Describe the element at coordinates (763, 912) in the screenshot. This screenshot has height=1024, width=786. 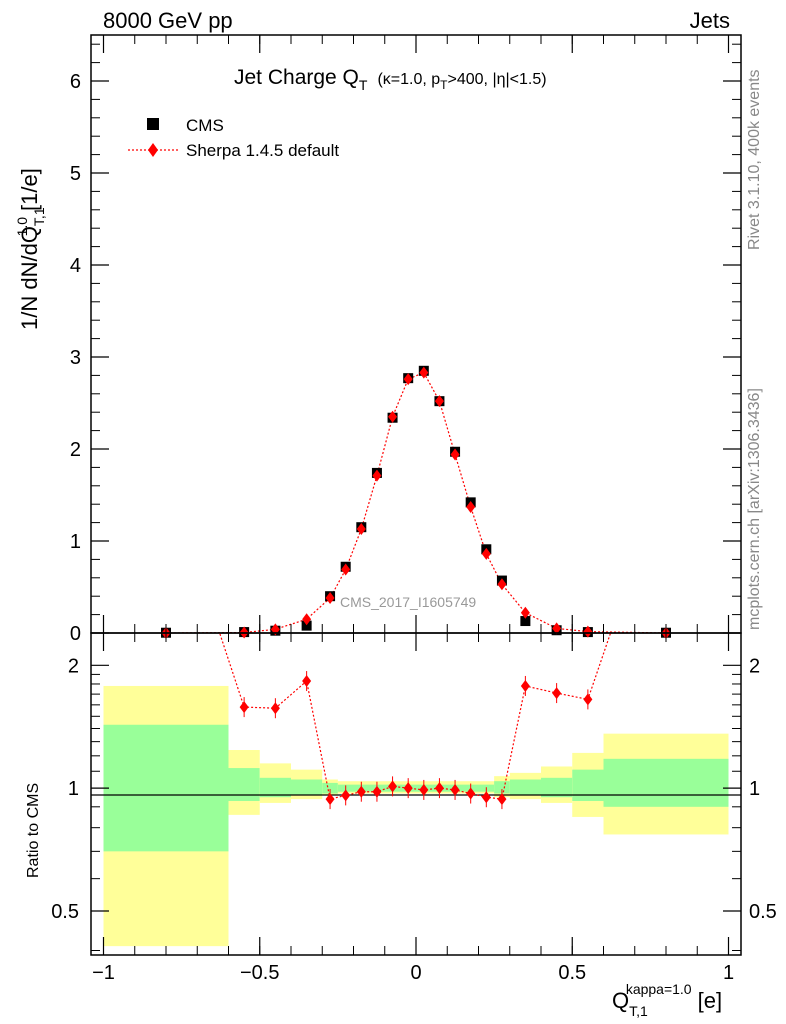
I see `ratio-ytick-label-right-0: 0.5` at that location.